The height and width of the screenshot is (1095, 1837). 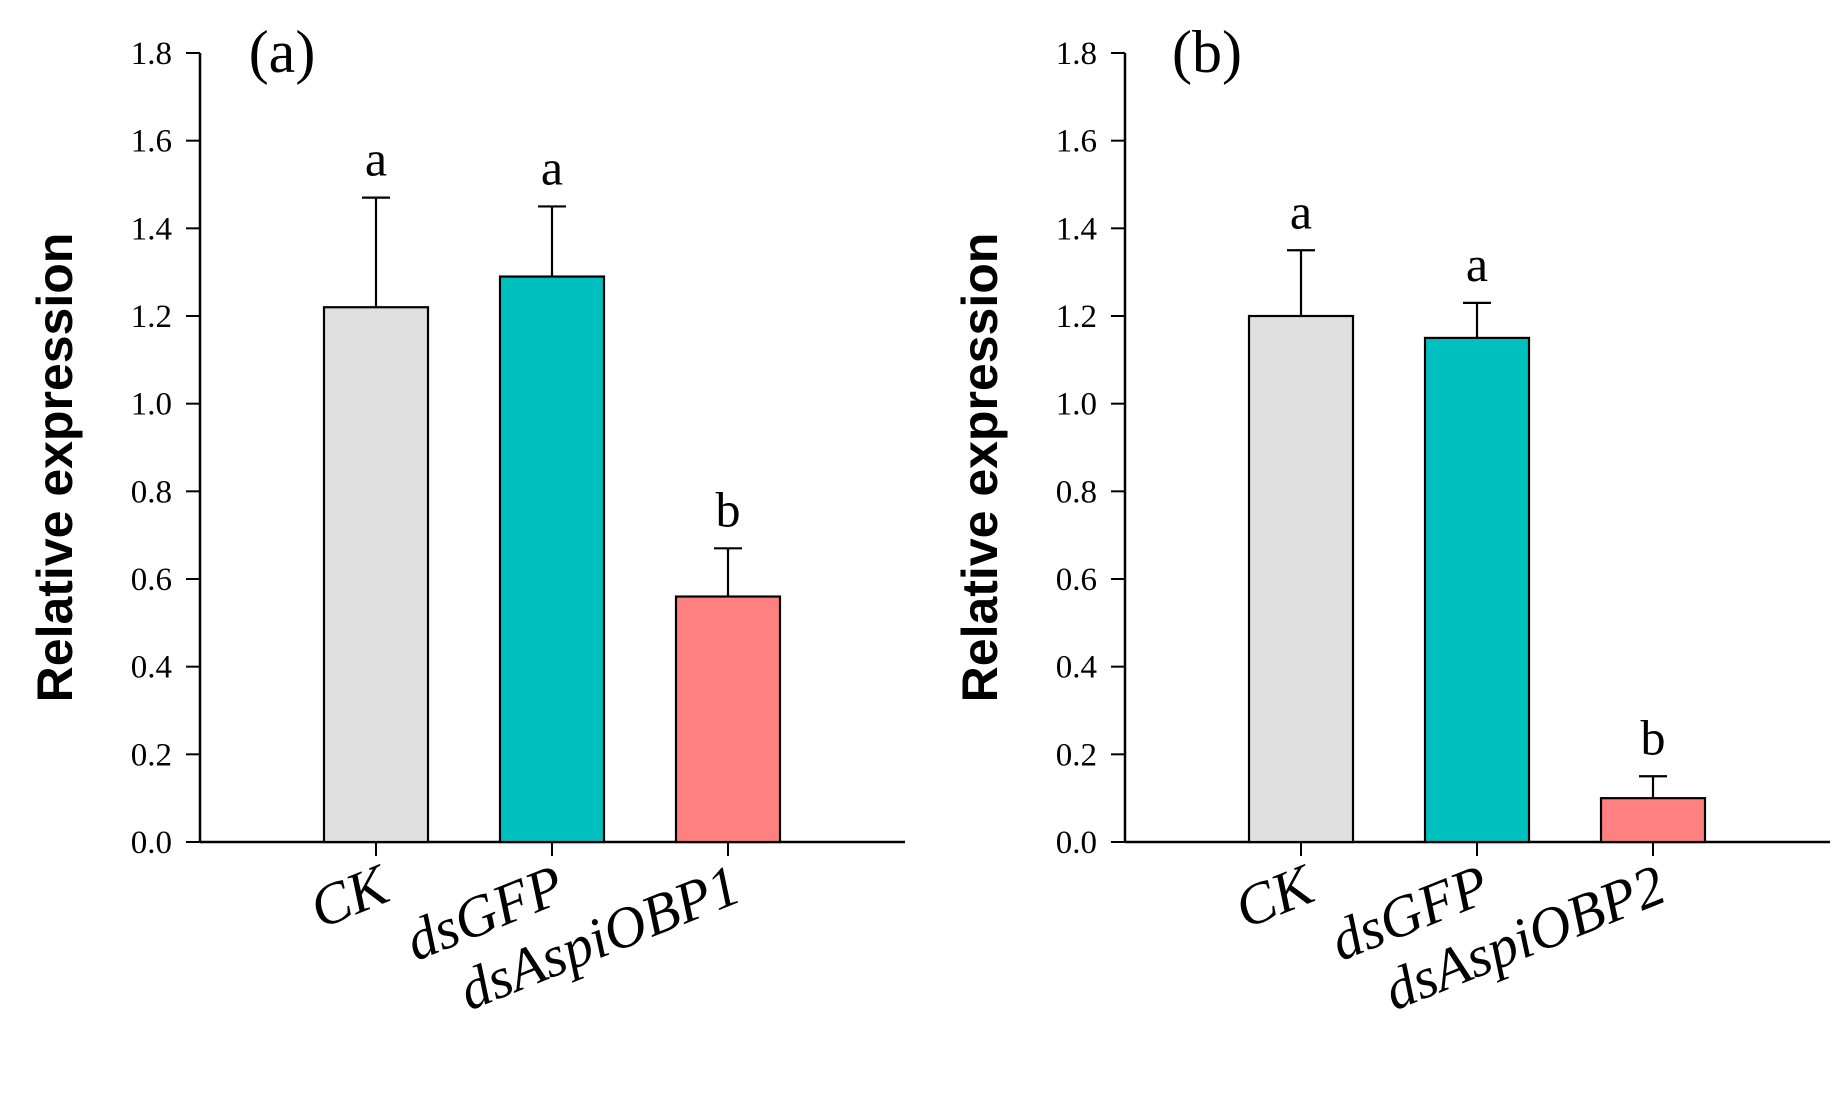 I want to click on panel-label: (a), so click(x=282, y=52).